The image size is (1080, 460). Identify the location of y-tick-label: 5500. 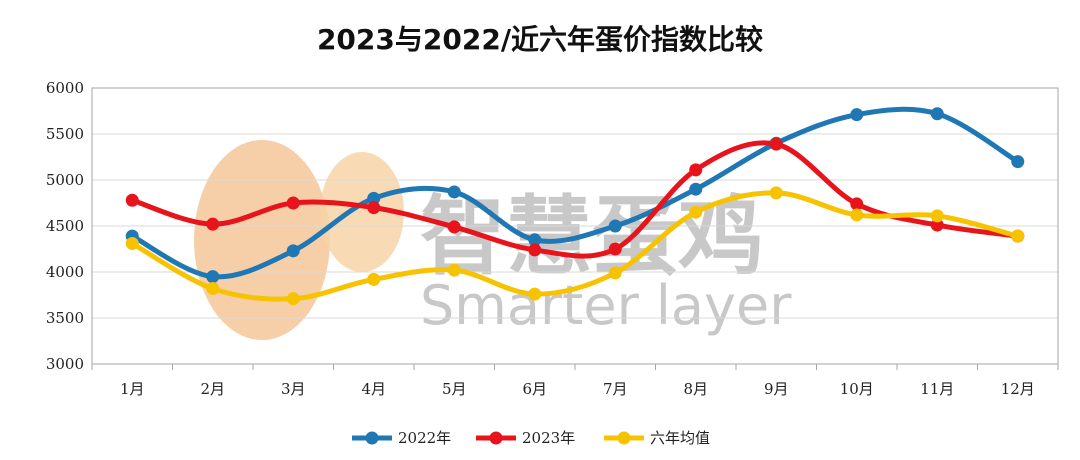
(65, 134).